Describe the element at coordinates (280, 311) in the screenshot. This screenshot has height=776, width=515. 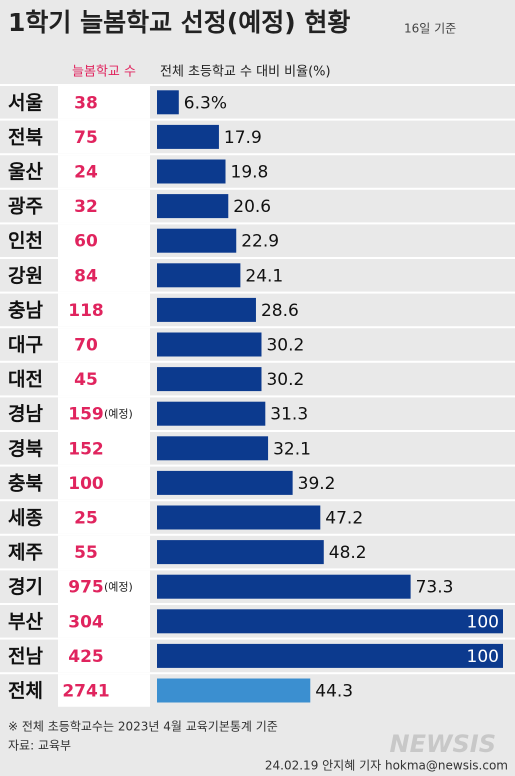
I see `value-label: 28.6` at that location.